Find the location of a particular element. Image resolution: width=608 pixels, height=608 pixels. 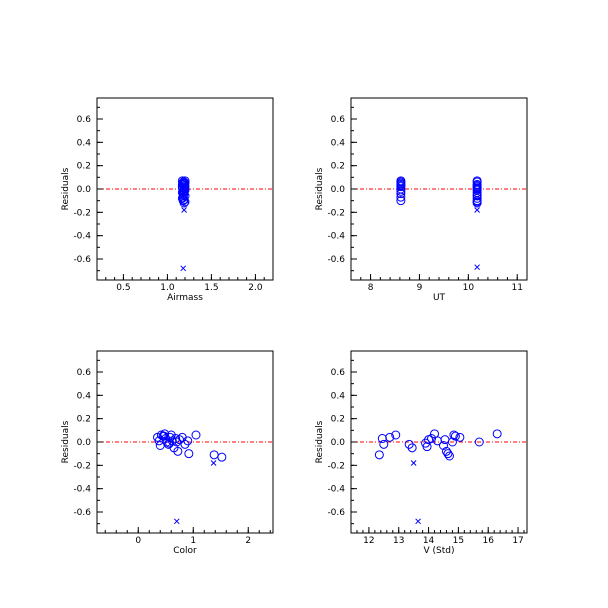

x-tick-label: 1 is located at coordinates (193, 541).